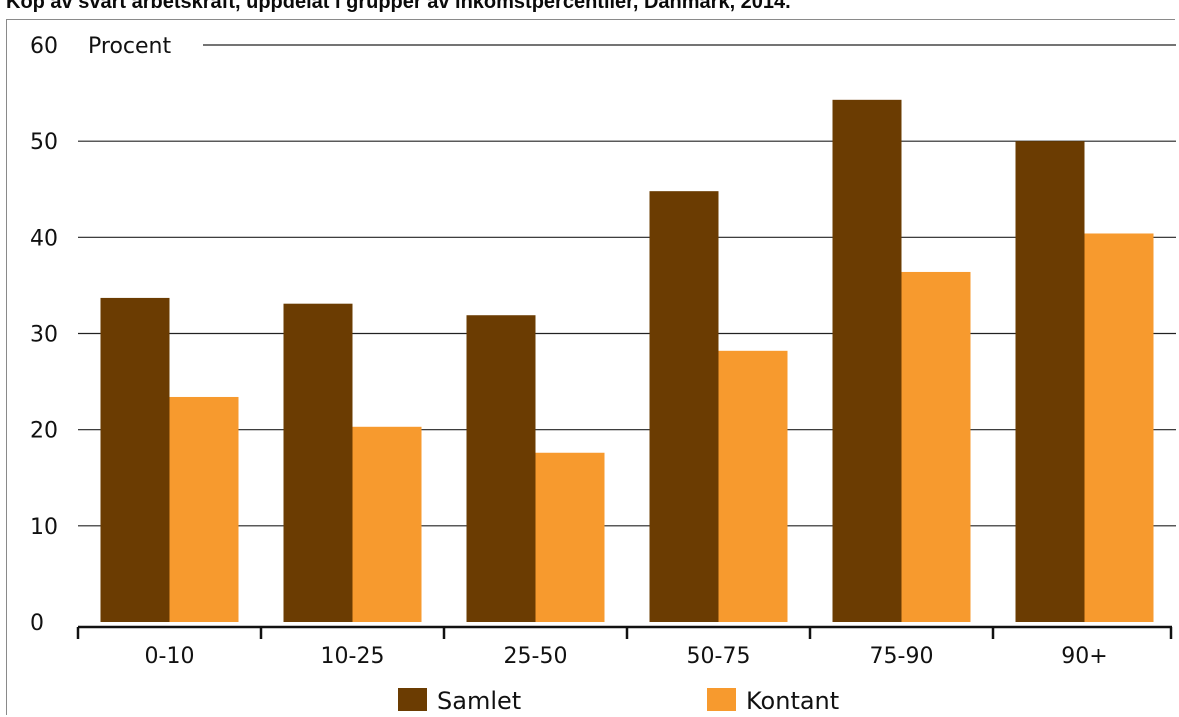 This screenshot has width=1179, height=717. What do you see at coordinates (792, 701) in the screenshot?
I see `legend-label-kontant: Kontant` at bounding box center [792, 701].